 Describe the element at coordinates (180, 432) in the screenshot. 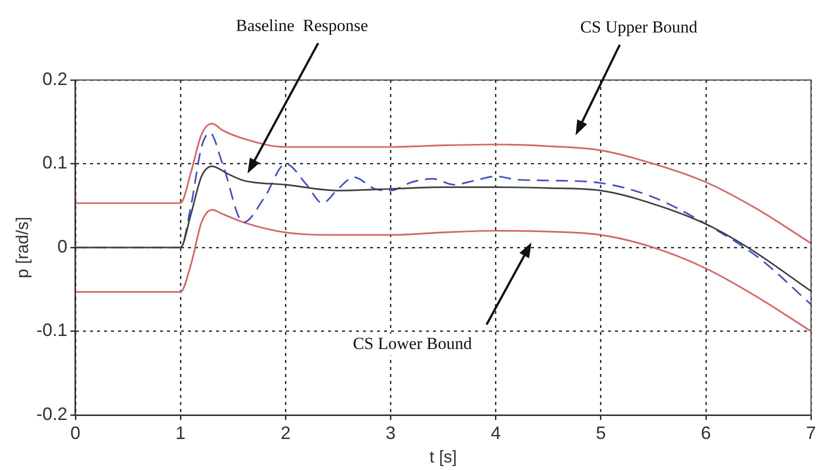

I see `x-tick-label: 1` at that location.